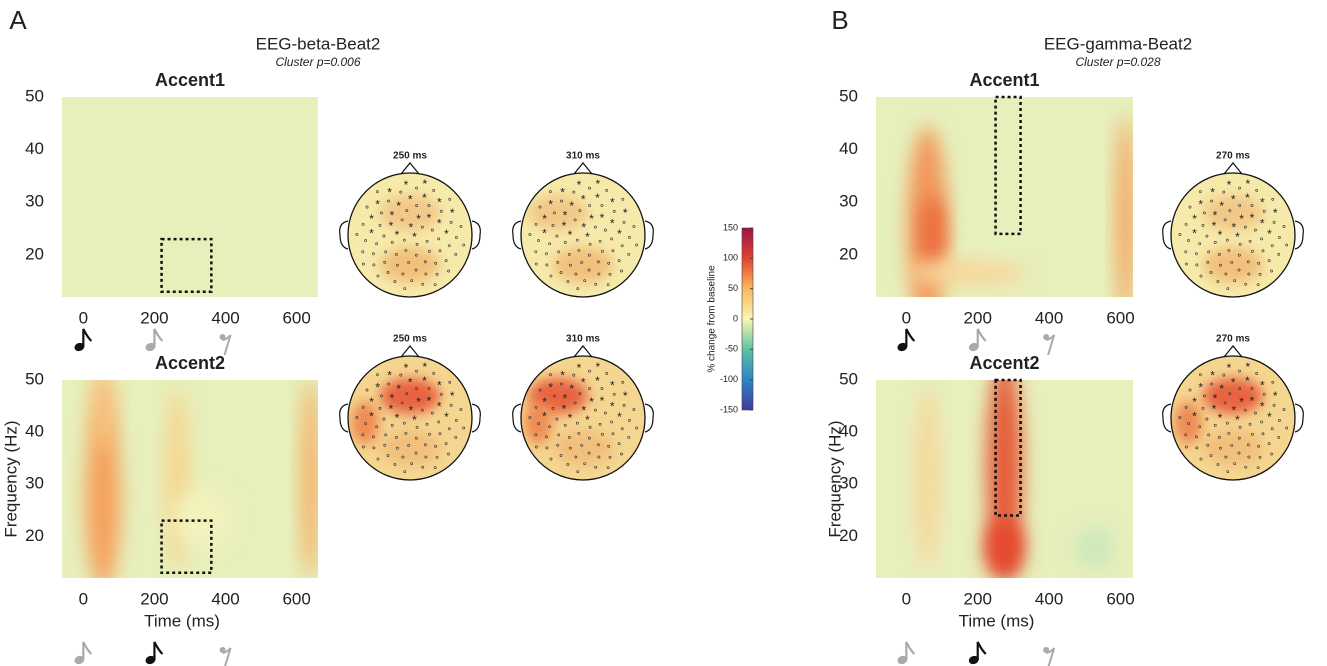 This screenshot has height=666, width=1327. What do you see at coordinates (729, 379) in the screenshot?
I see `colorbar-tick-label: -100` at bounding box center [729, 379].